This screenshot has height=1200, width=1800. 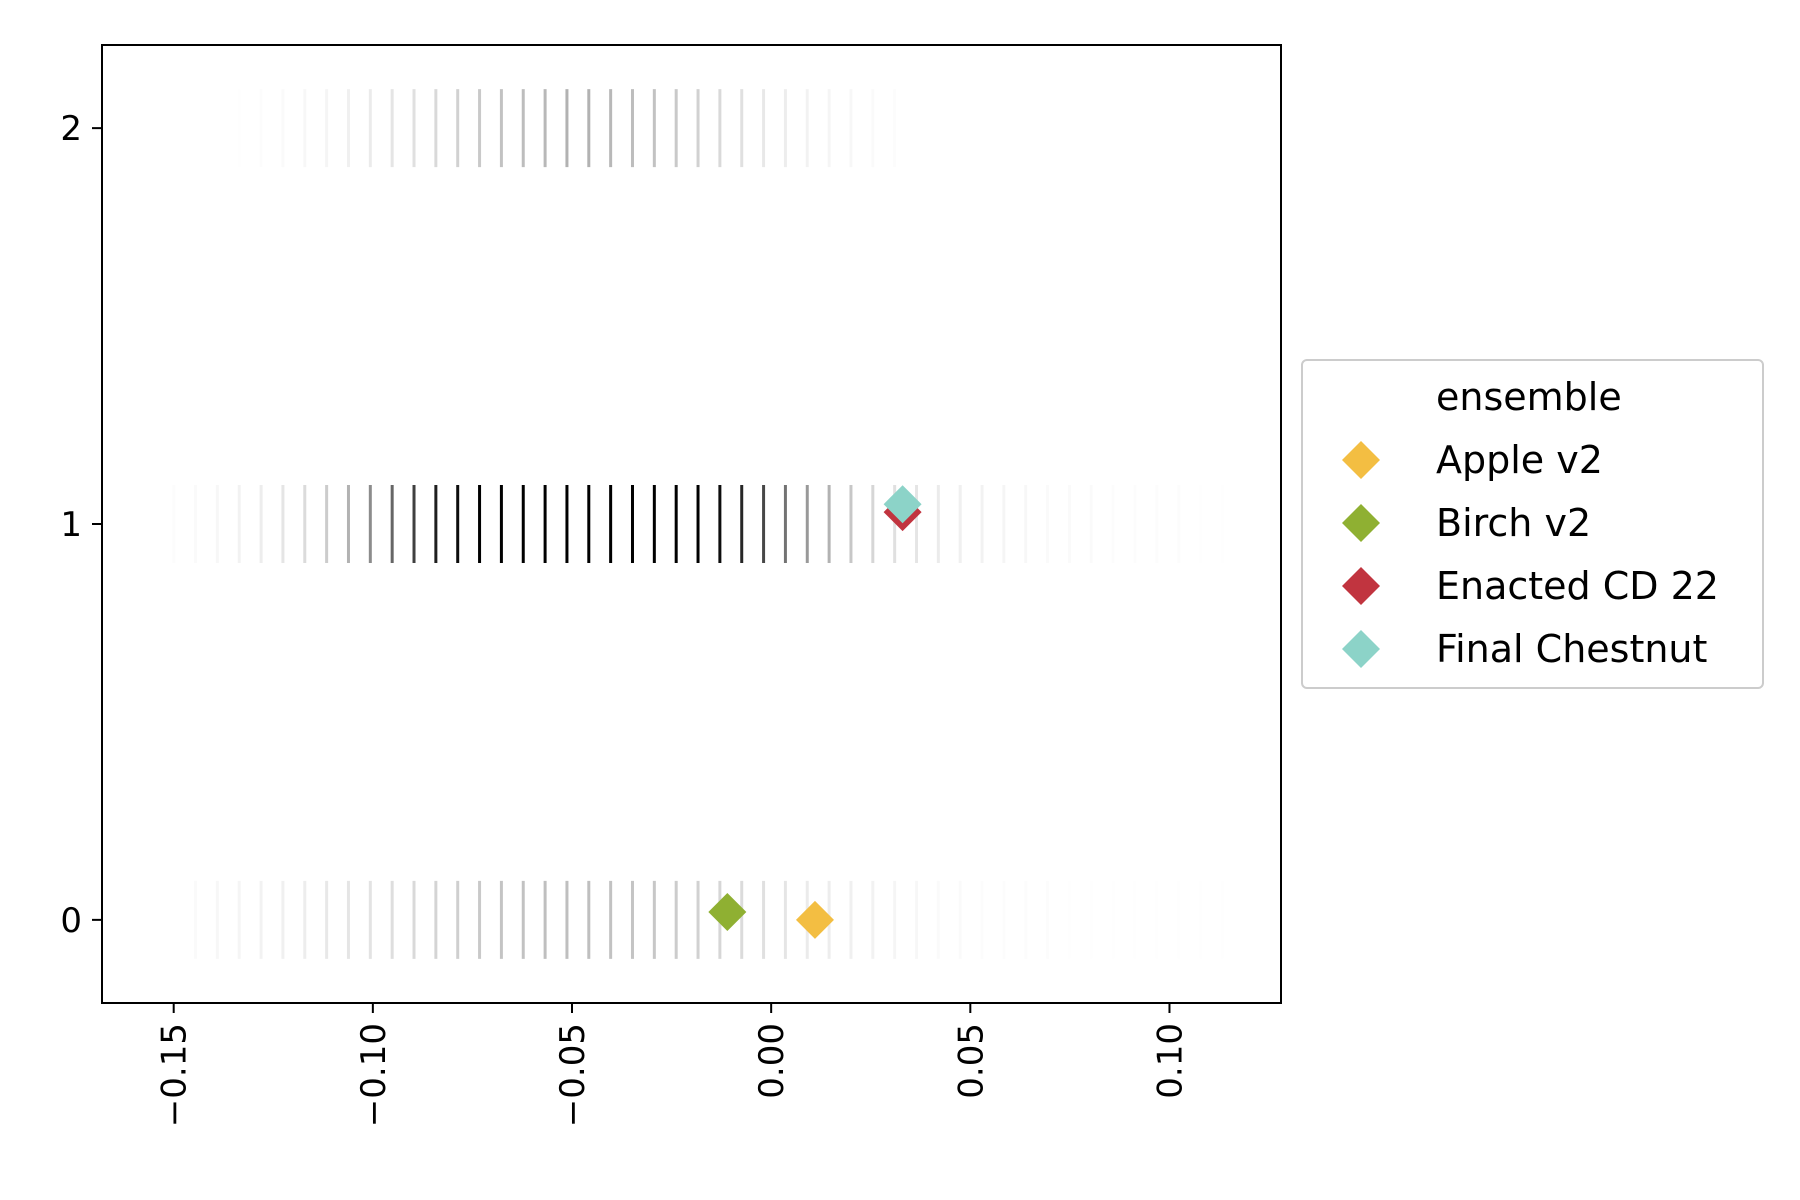 What do you see at coordinates (1571, 649) in the screenshot?
I see `legend-label: Final Chestnut` at bounding box center [1571, 649].